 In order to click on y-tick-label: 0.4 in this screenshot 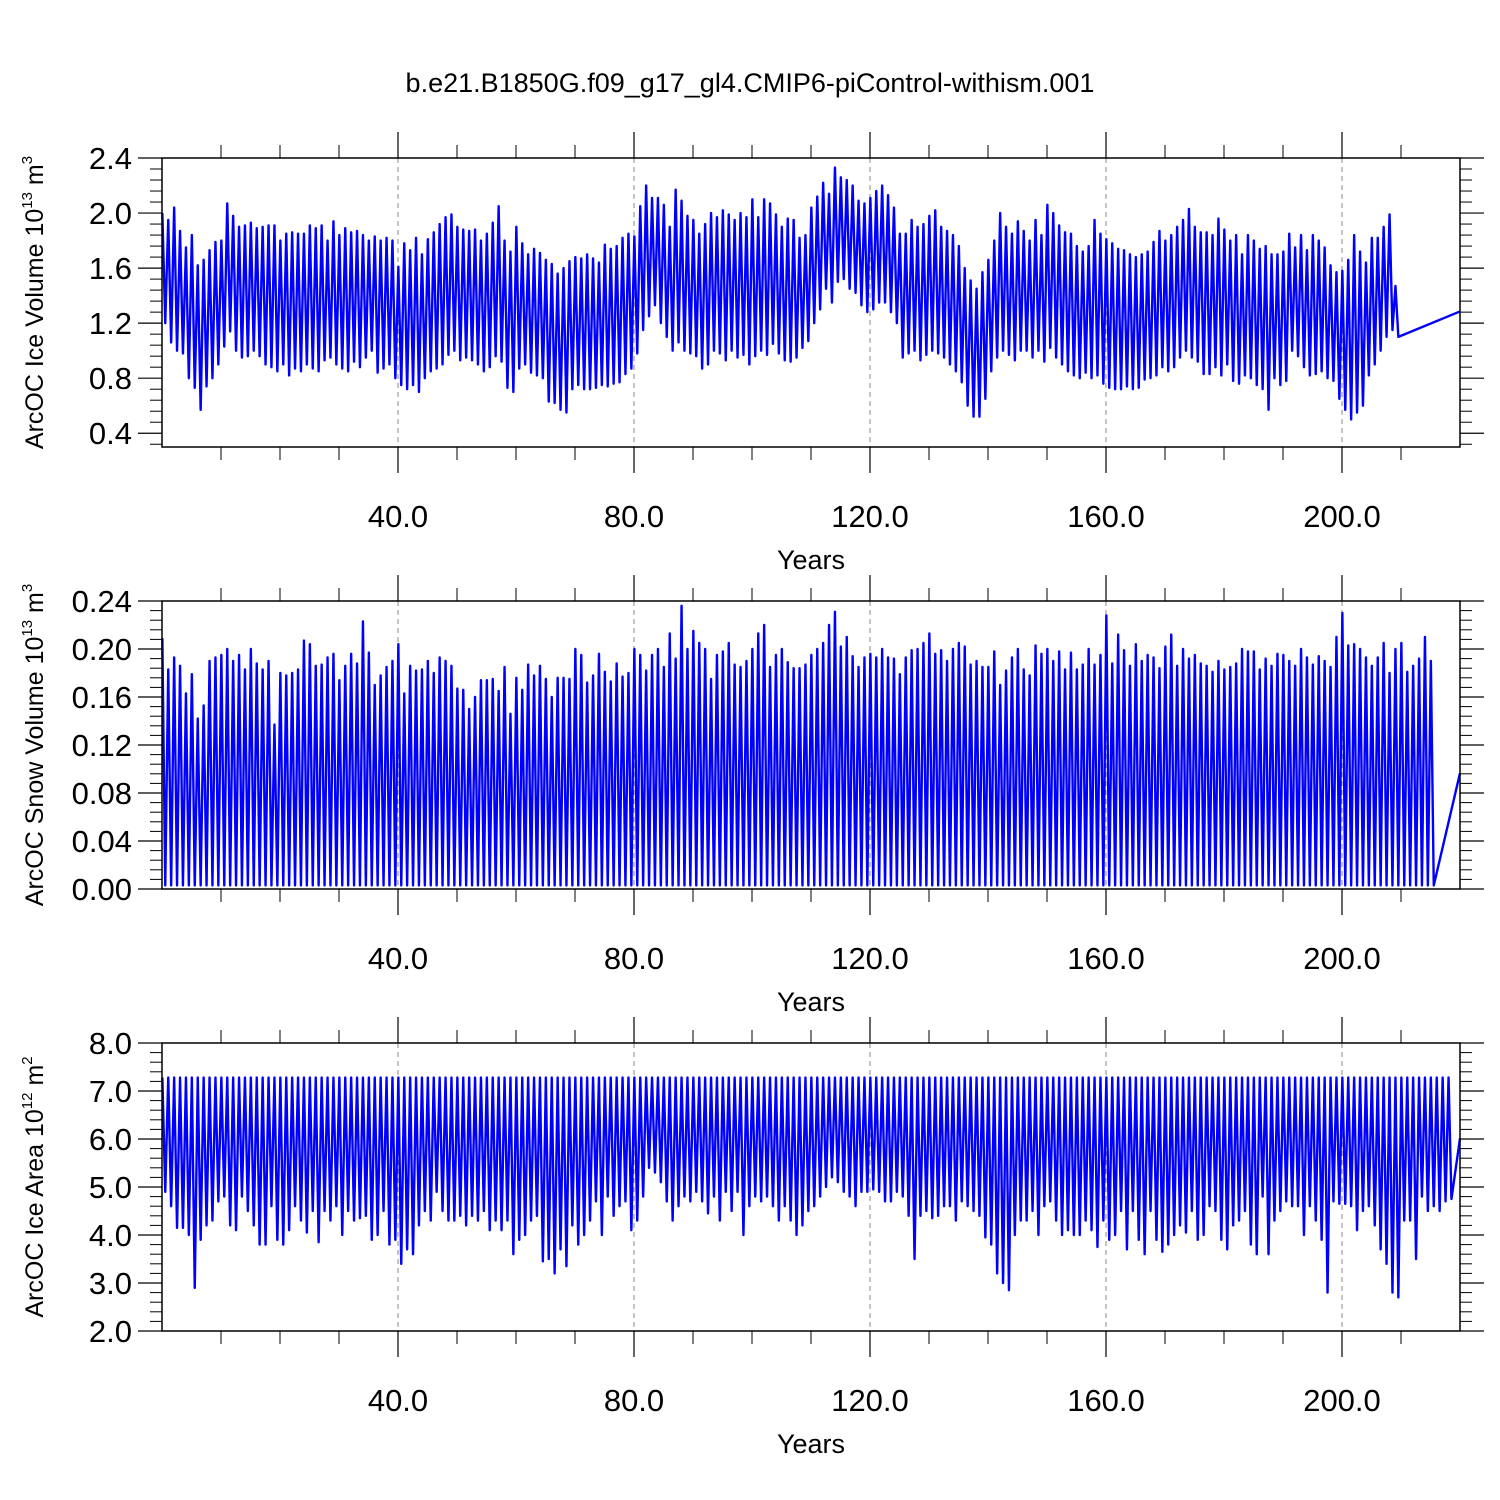, I will do `click(110, 433)`.